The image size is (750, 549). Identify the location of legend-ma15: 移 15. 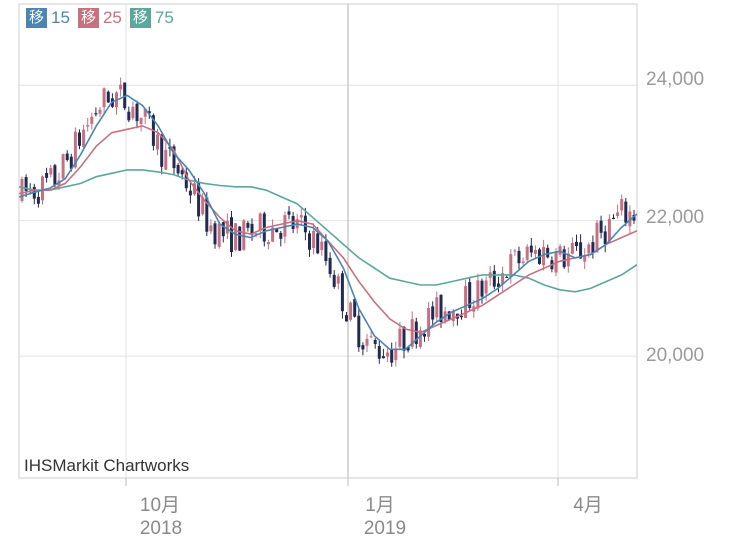
(48, 18).